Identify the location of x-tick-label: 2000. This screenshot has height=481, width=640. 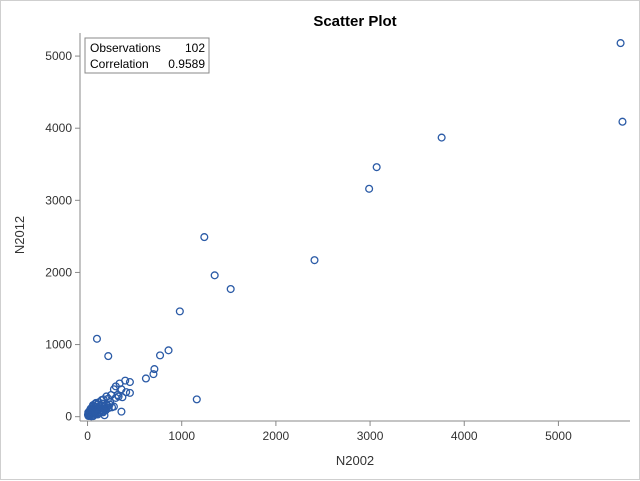
(276, 436).